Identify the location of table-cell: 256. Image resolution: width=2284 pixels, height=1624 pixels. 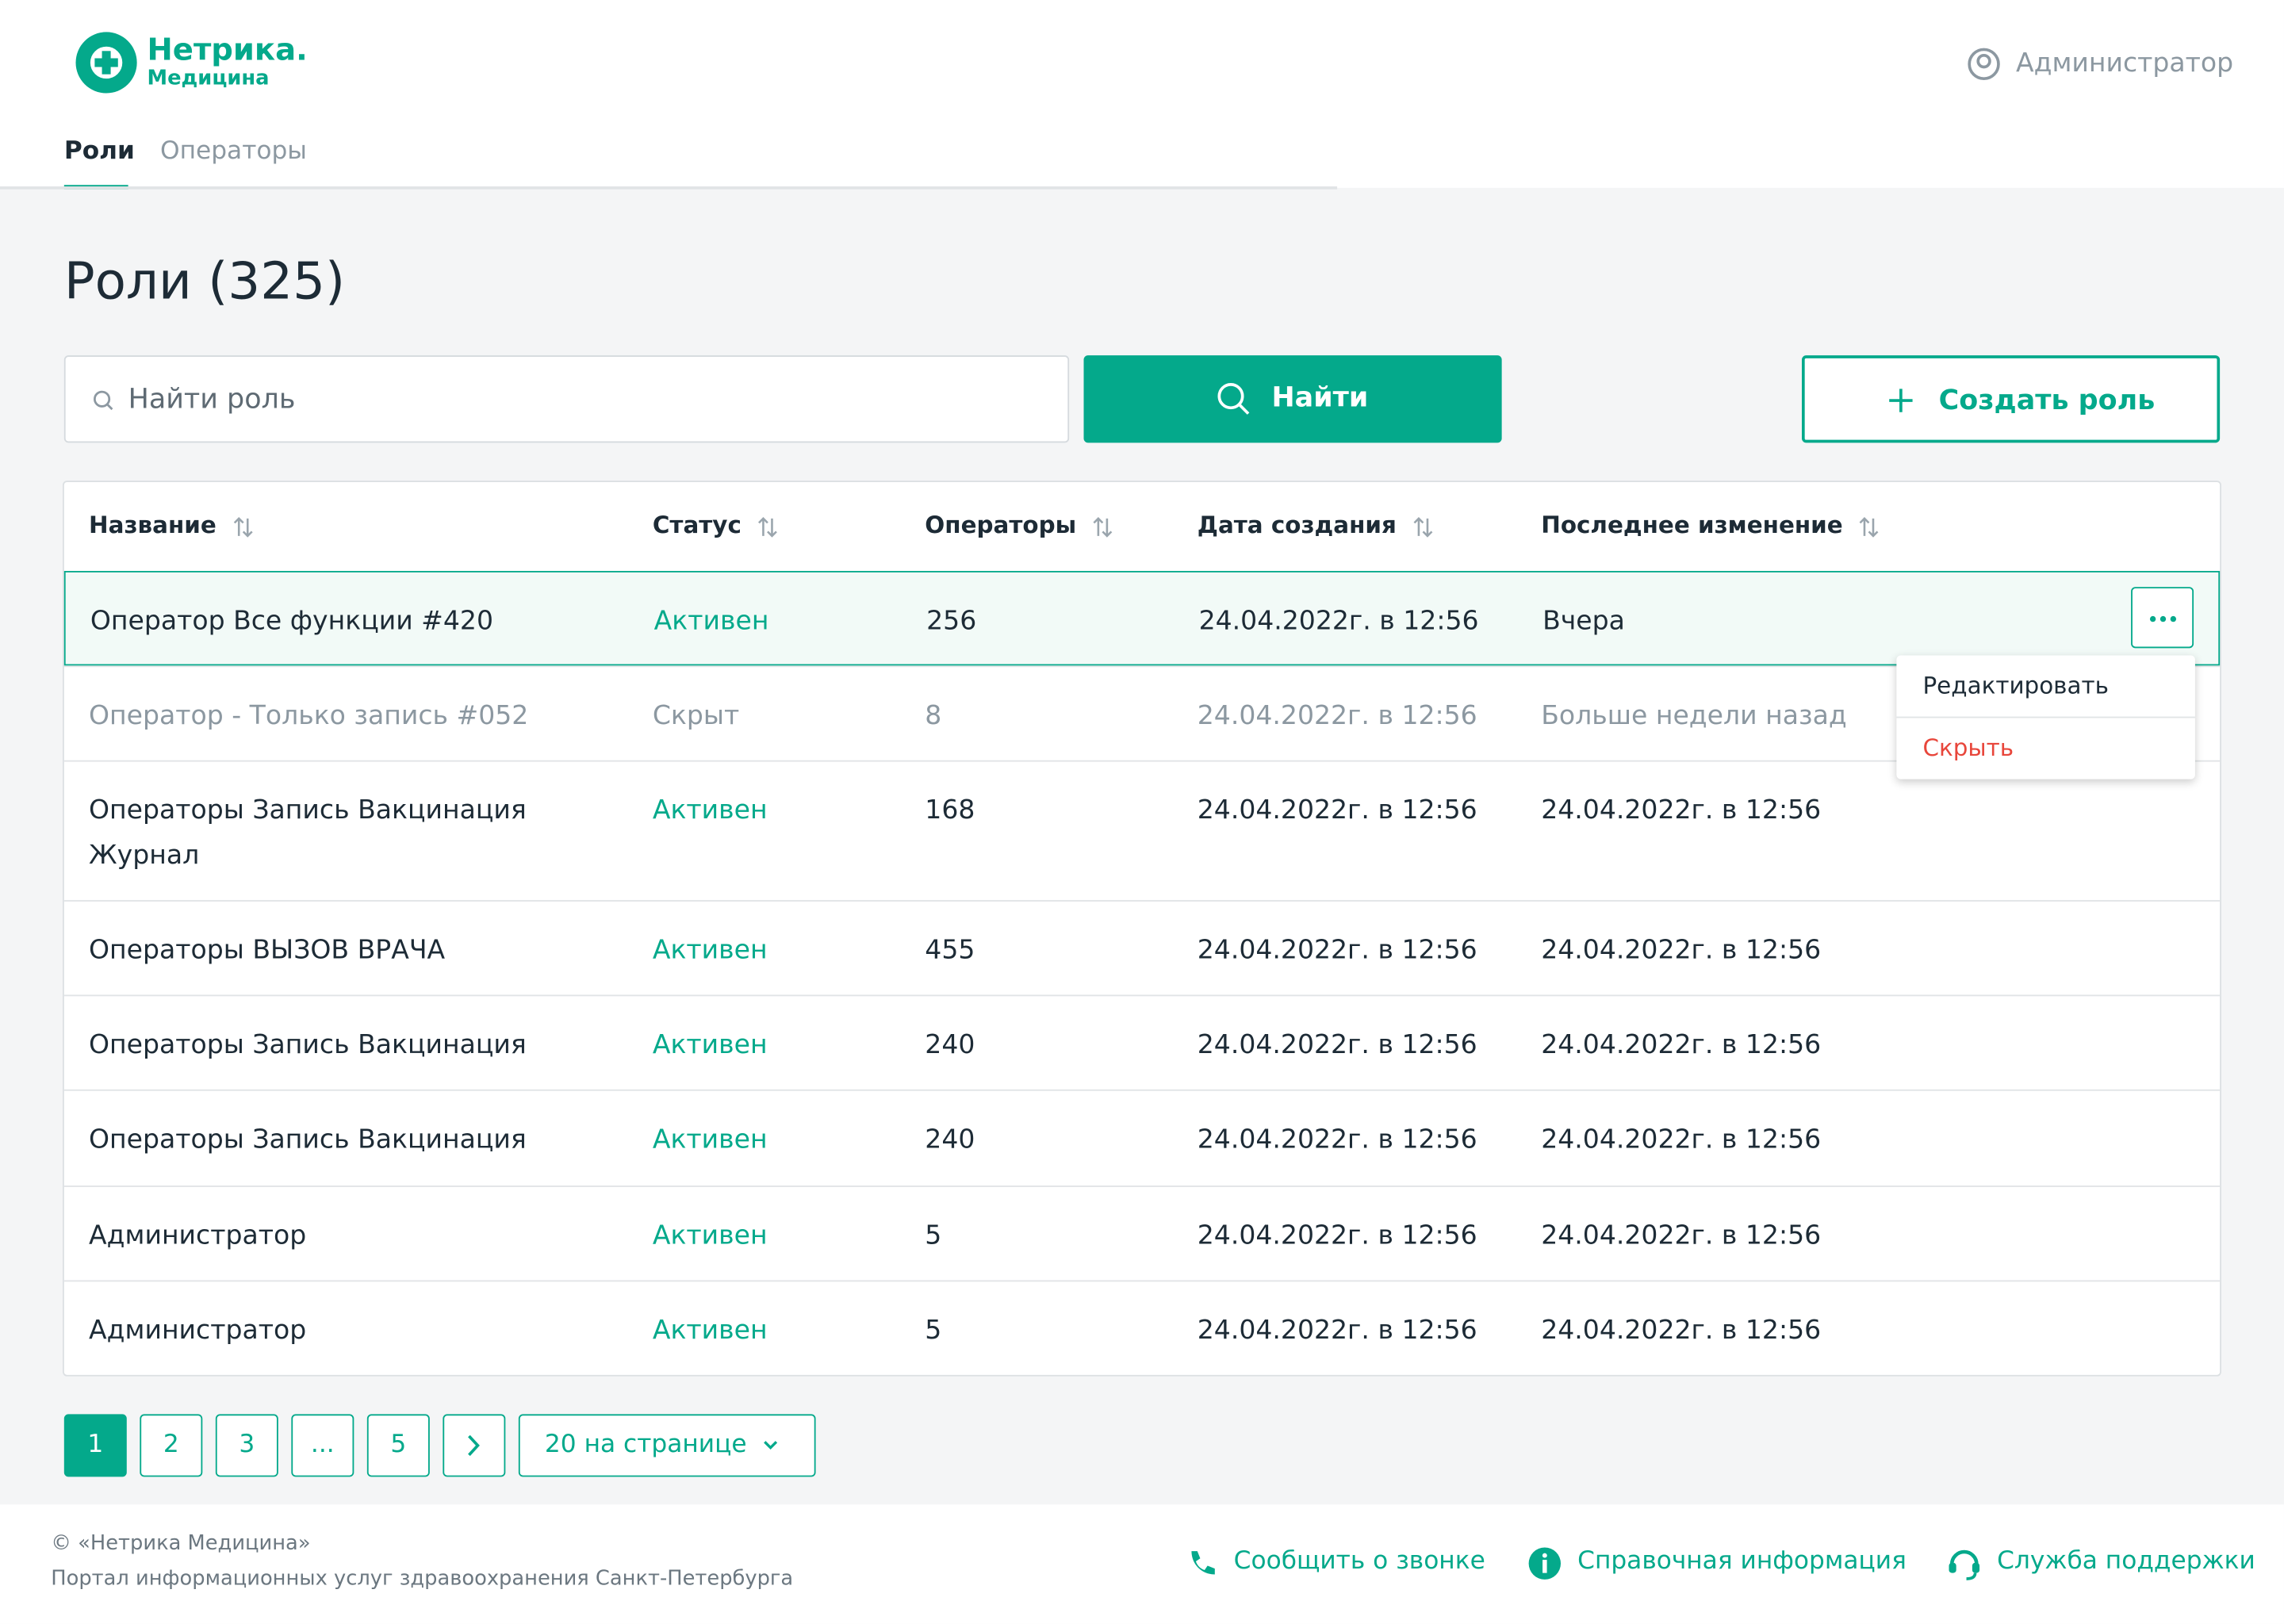
(951, 621).